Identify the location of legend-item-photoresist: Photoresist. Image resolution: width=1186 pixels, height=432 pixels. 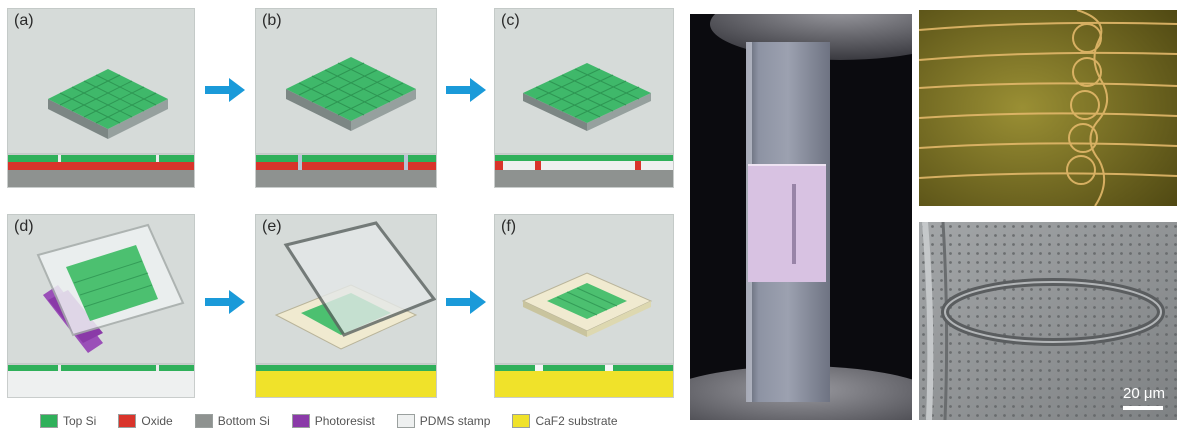
(333, 421).